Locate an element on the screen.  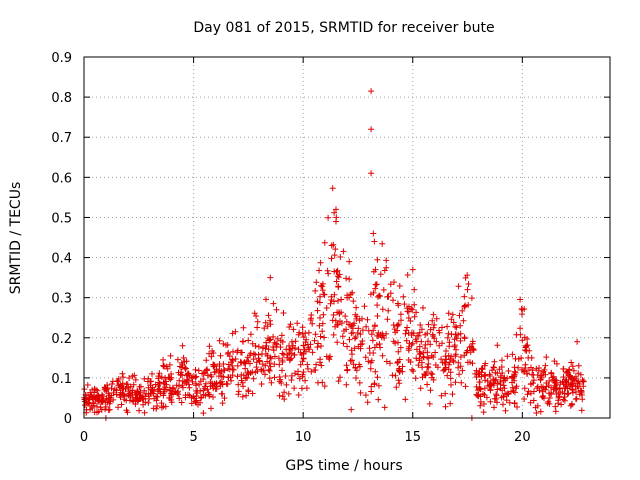
x-tick-label: 15 is located at coordinates (412, 437).